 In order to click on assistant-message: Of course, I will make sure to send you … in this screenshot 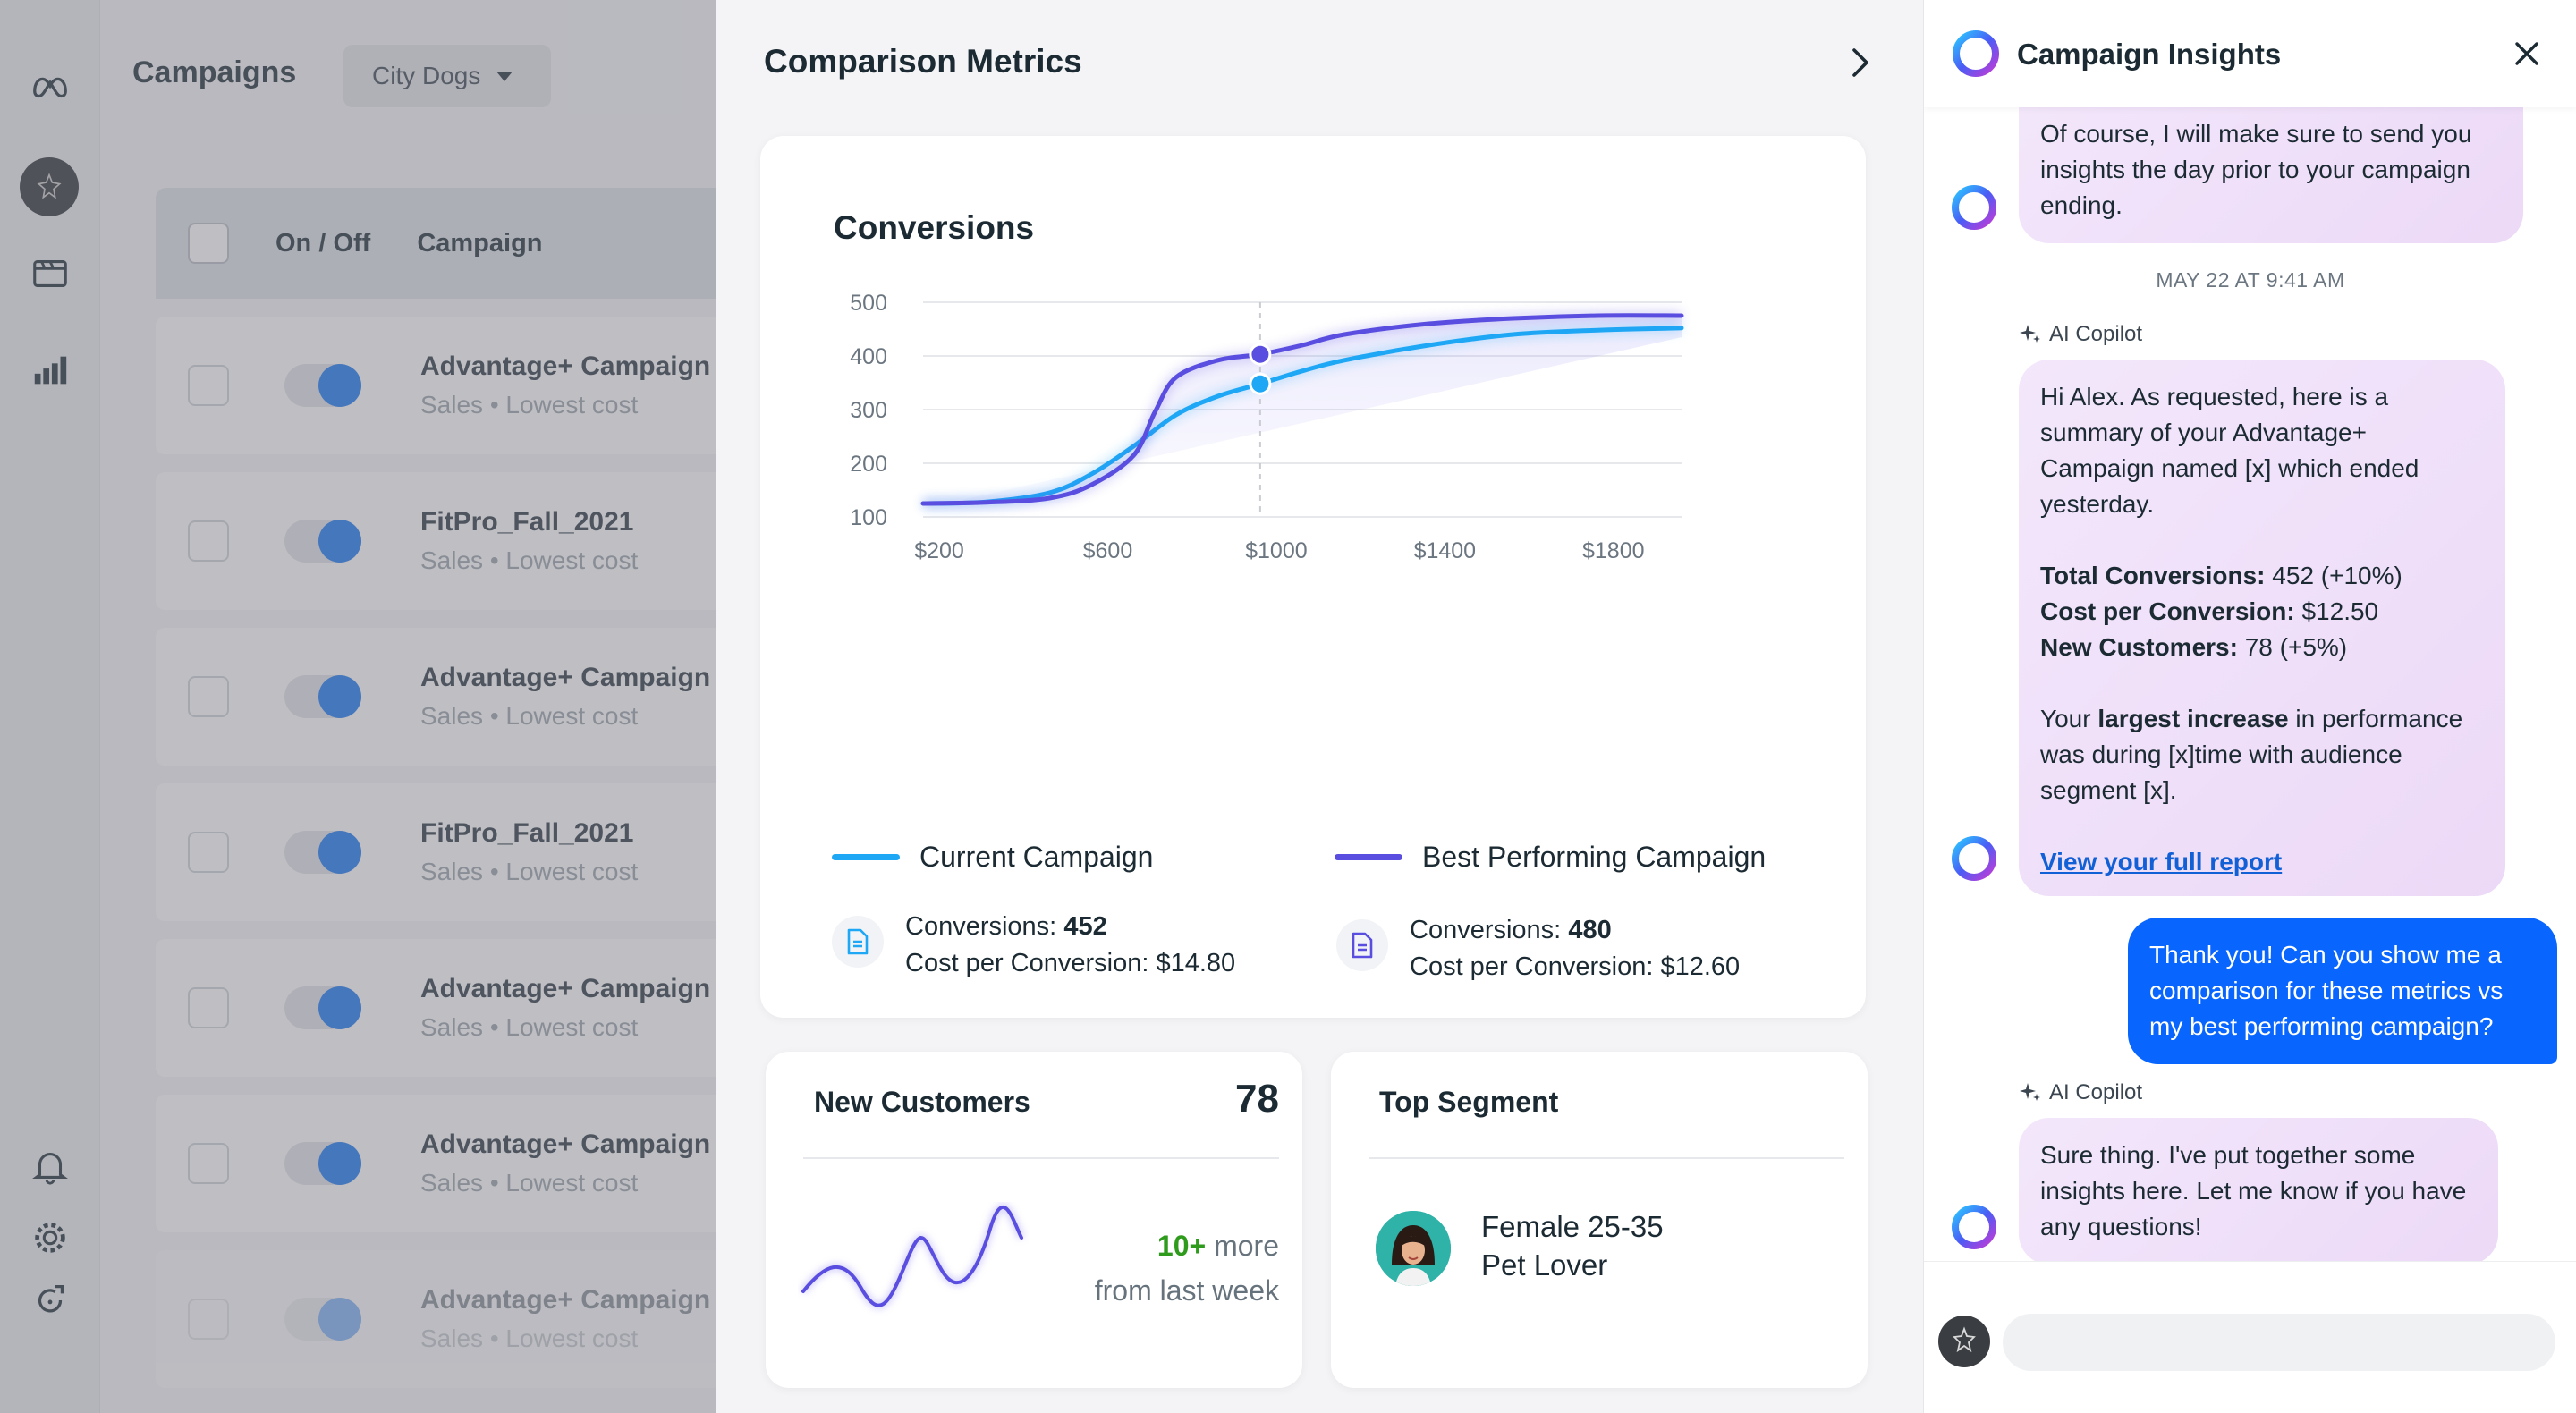, I will do `click(2271, 175)`.